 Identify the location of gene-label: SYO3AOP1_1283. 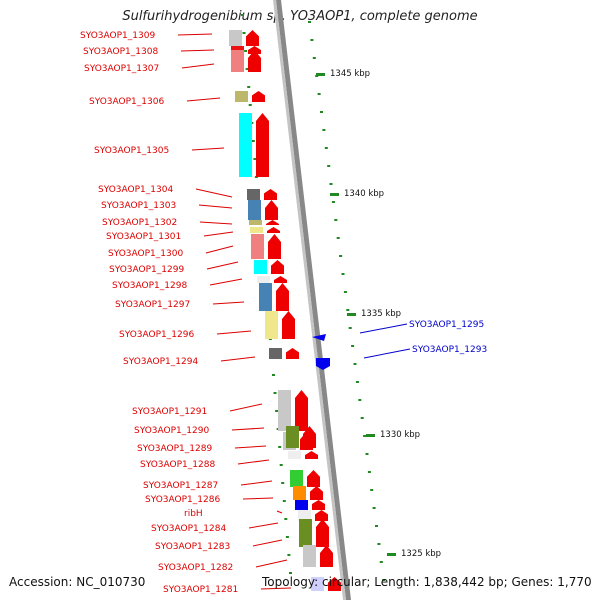
(192, 547).